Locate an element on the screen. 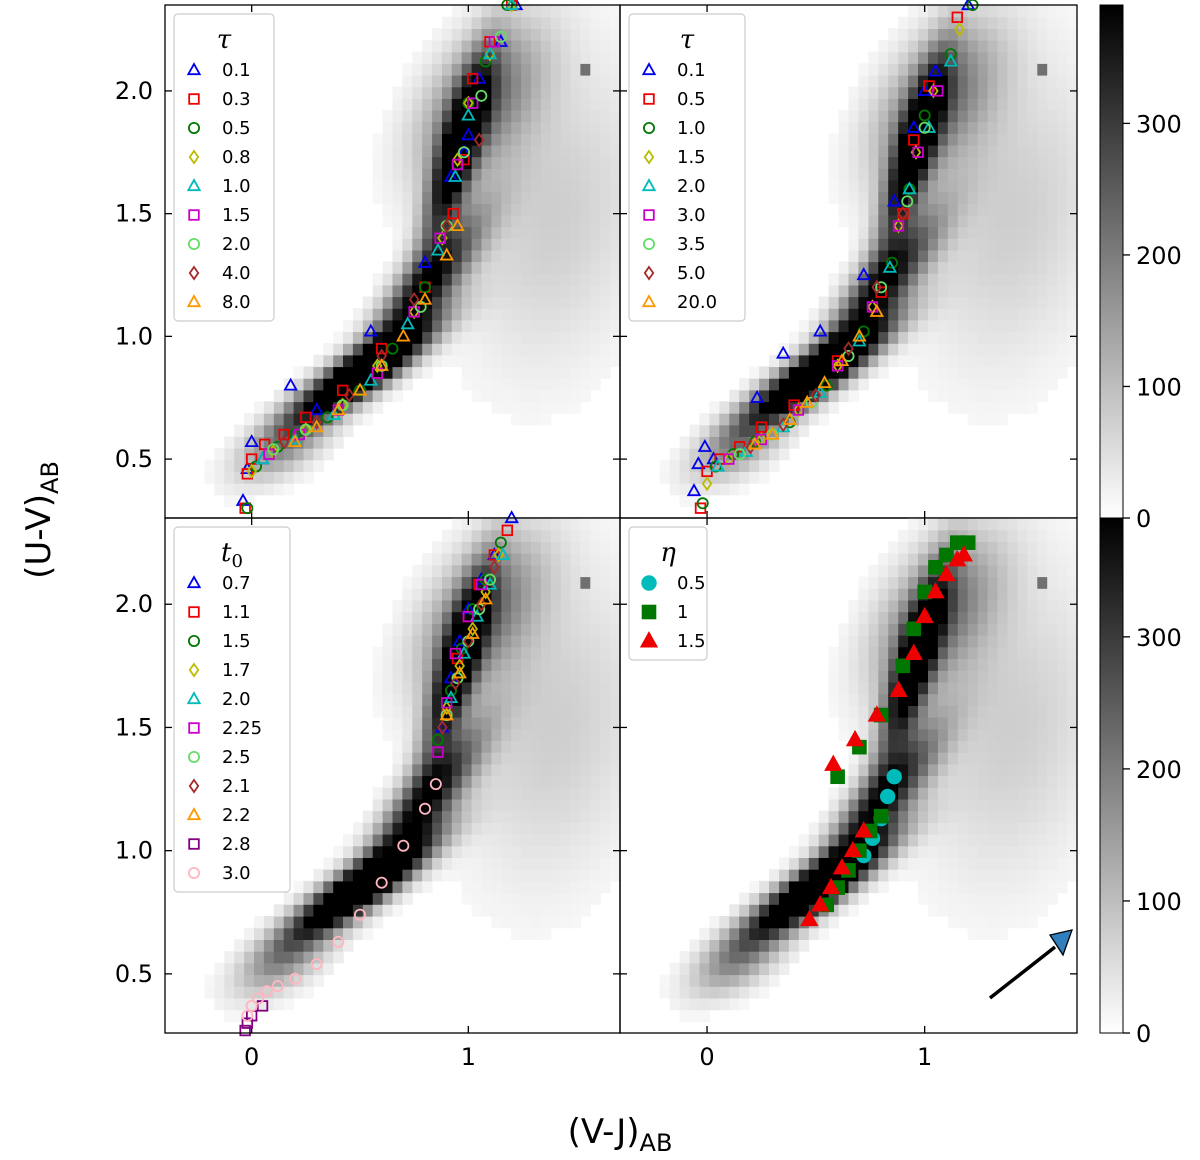 This screenshot has width=1200, height=1160. colorbar-tick-label: 0 is located at coordinates (1143, 519).